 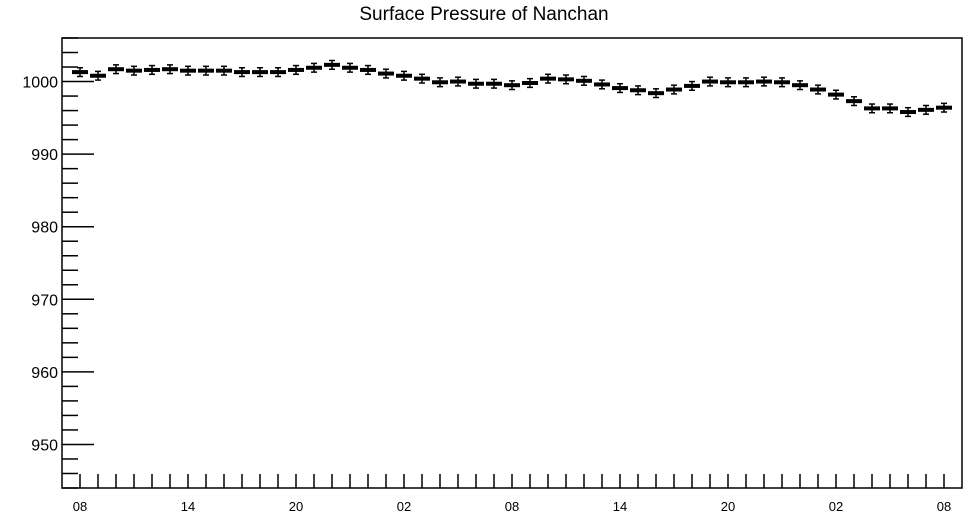 What do you see at coordinates (44, 228) in the screenshot?
I see `y-tick-label: 980` at bounding box center [44, 228].